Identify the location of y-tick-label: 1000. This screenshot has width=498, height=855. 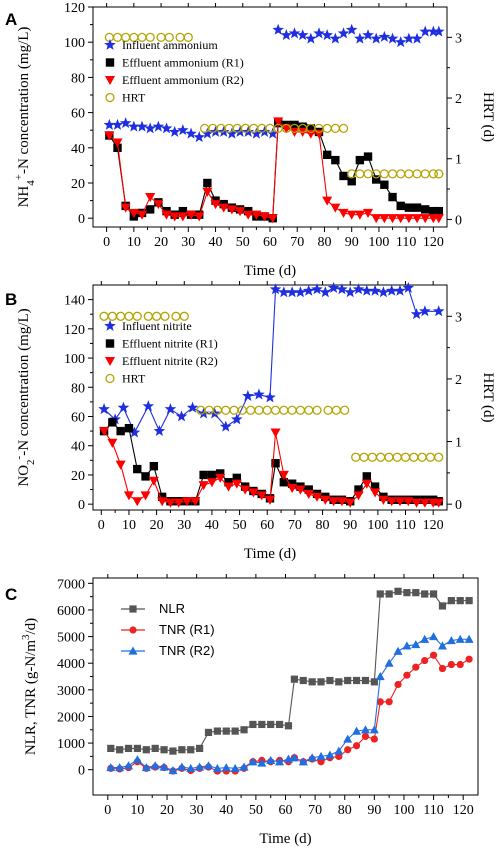
(71, 744).